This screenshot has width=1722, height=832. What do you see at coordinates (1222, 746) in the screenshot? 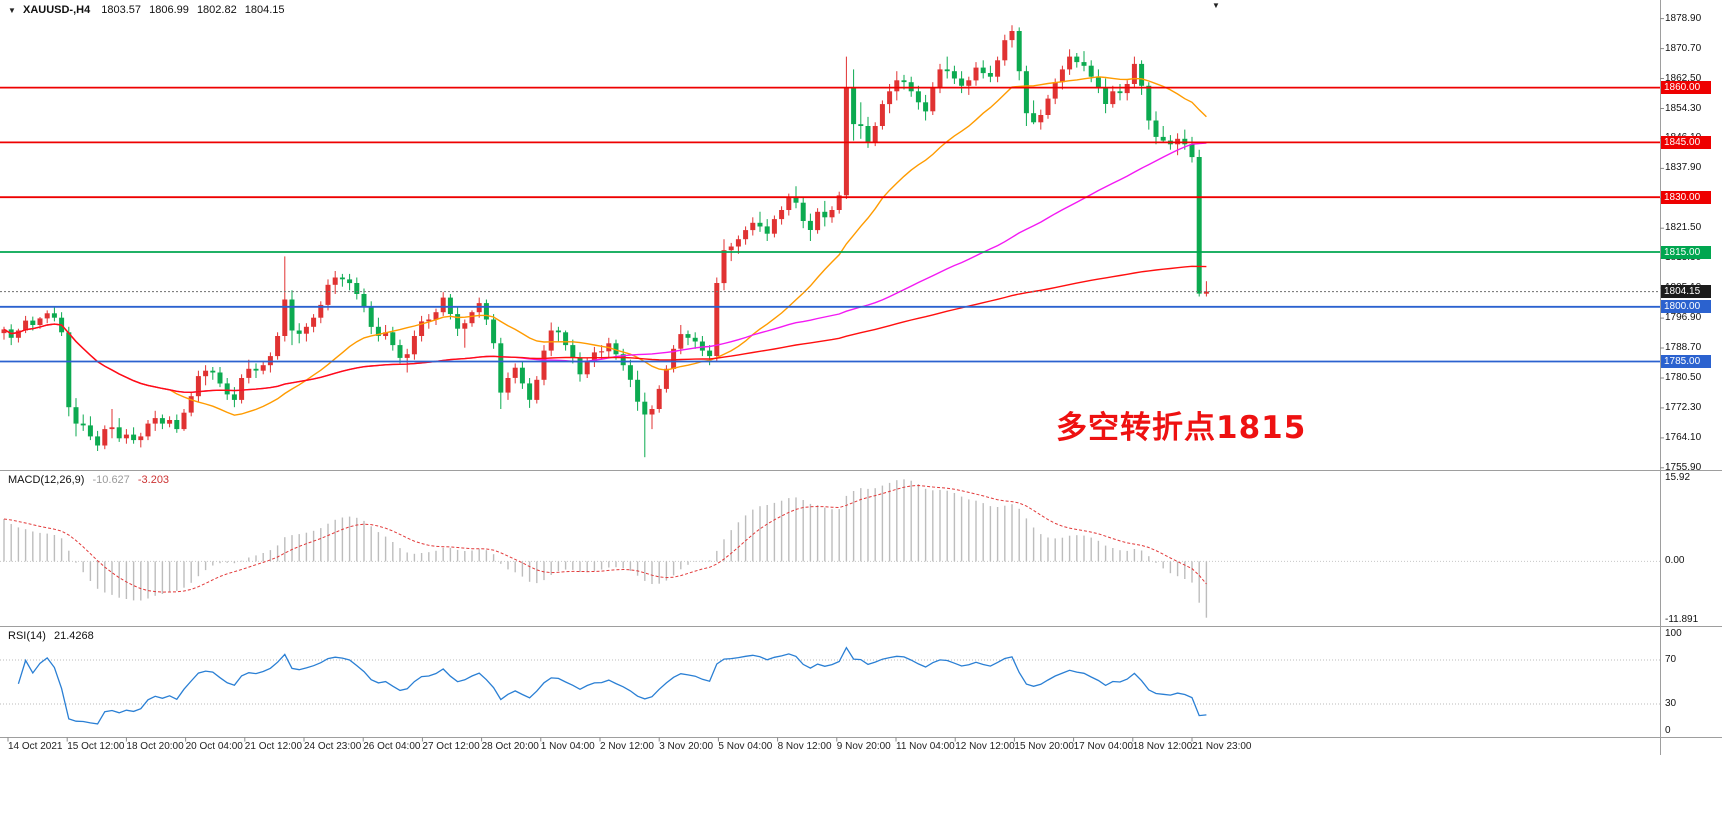
I see `time-axis-label: 21 Nov 23:00` at bounding box center [1222, 746].